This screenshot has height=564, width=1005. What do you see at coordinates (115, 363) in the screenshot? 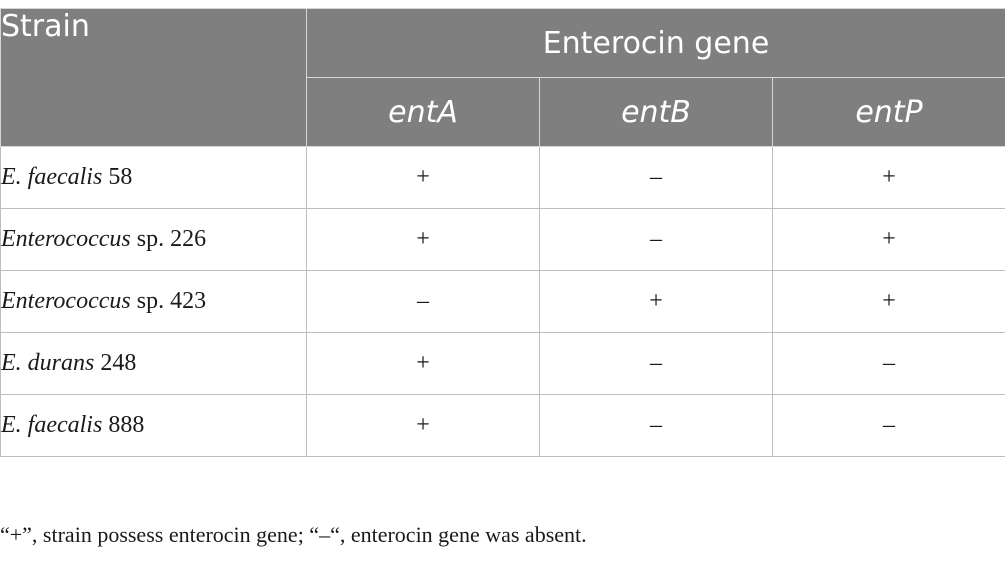
I see `strain-suffix: 248` at bounding box center [115, 363].